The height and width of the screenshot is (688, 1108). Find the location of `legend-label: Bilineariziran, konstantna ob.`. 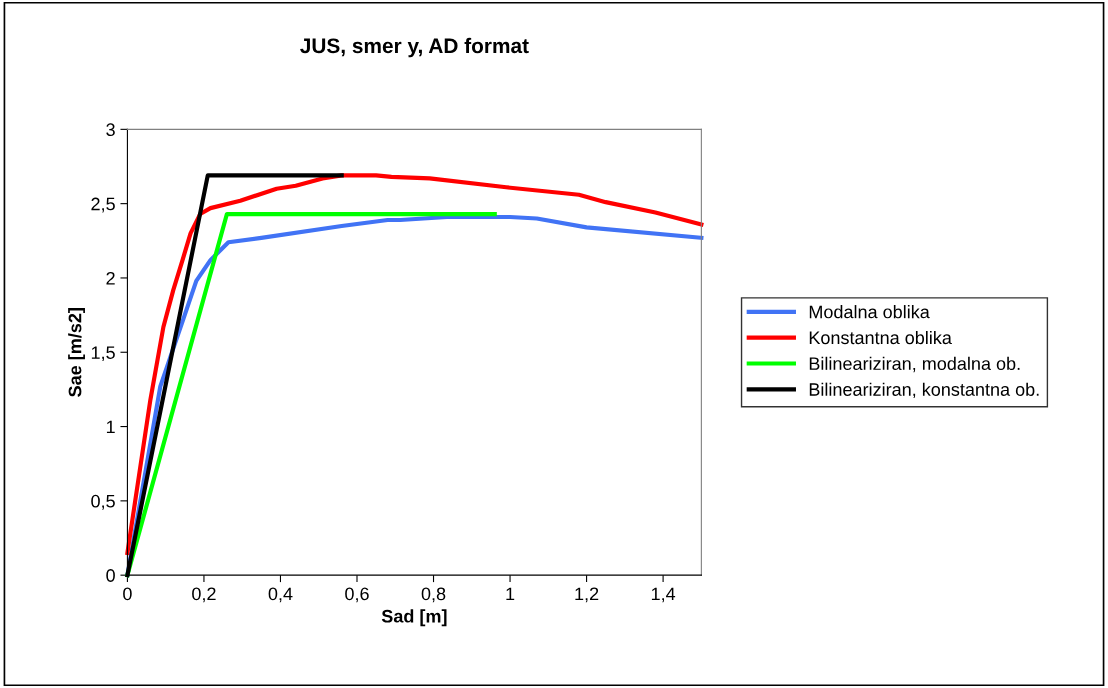

legend-label: Bilineariziran, konstantna ob. is located at coordinates (924, 390).